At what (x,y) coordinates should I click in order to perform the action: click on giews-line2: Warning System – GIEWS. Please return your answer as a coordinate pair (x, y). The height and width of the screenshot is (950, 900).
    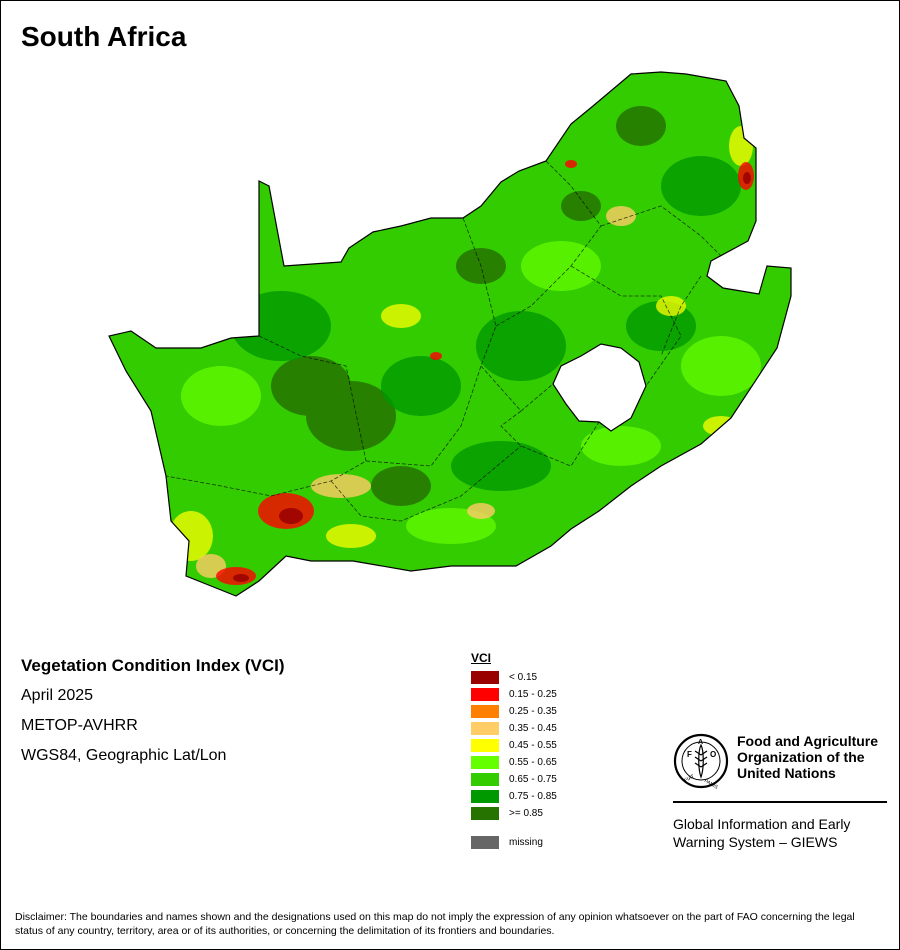
    Looking at the image, I should click on (755, 842).